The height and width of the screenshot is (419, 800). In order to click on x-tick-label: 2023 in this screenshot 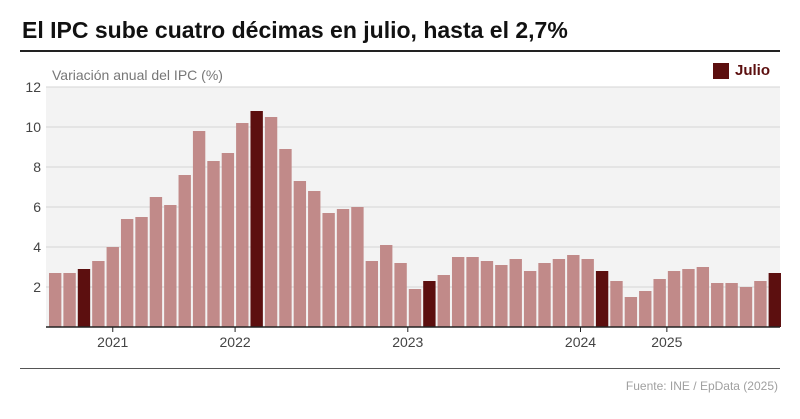, I will do `click(407, 342)`.